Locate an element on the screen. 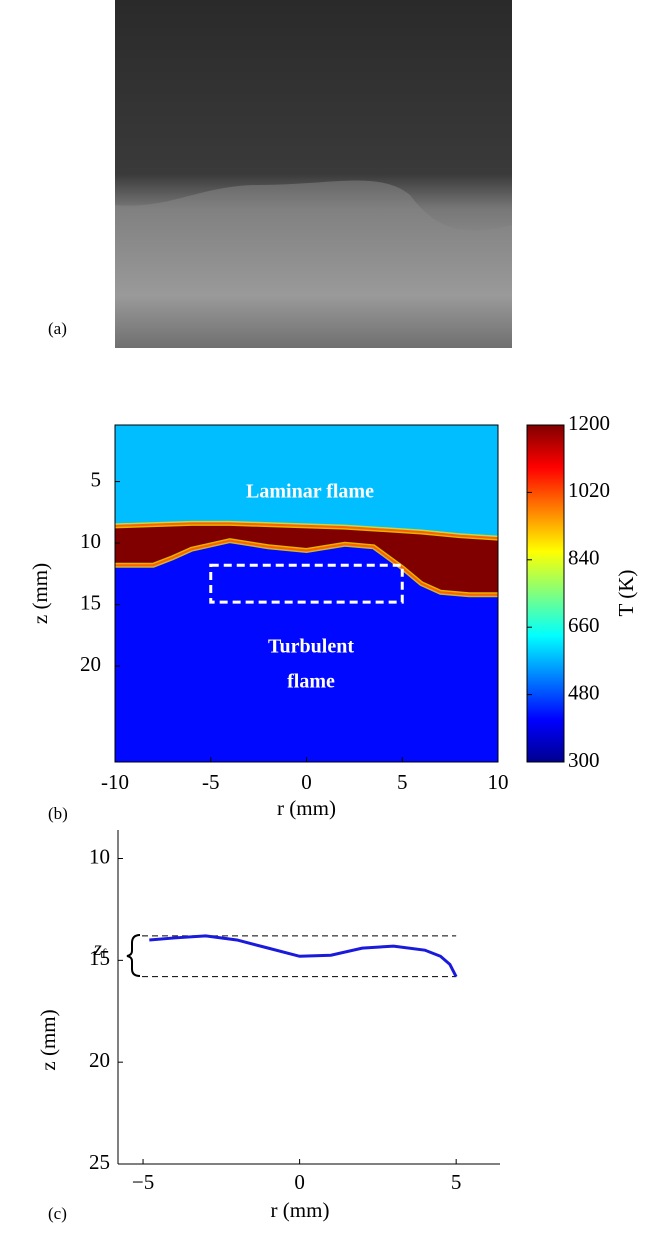  x-tick-label: −5 is located at coordinates (143, 1182).